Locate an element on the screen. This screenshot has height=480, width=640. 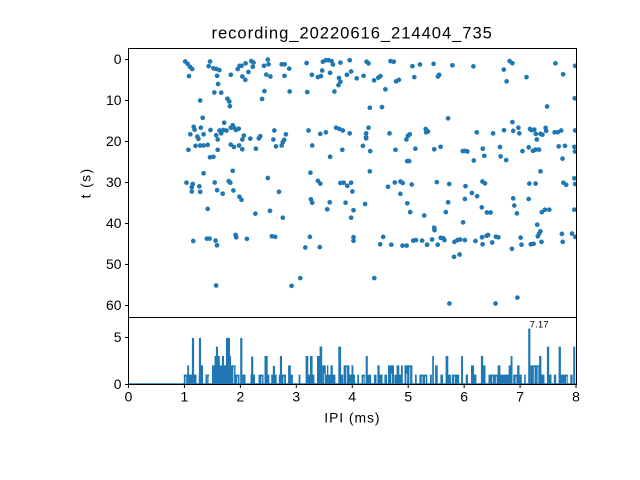
svg-text: 40 is located at coordinates (114, 223).